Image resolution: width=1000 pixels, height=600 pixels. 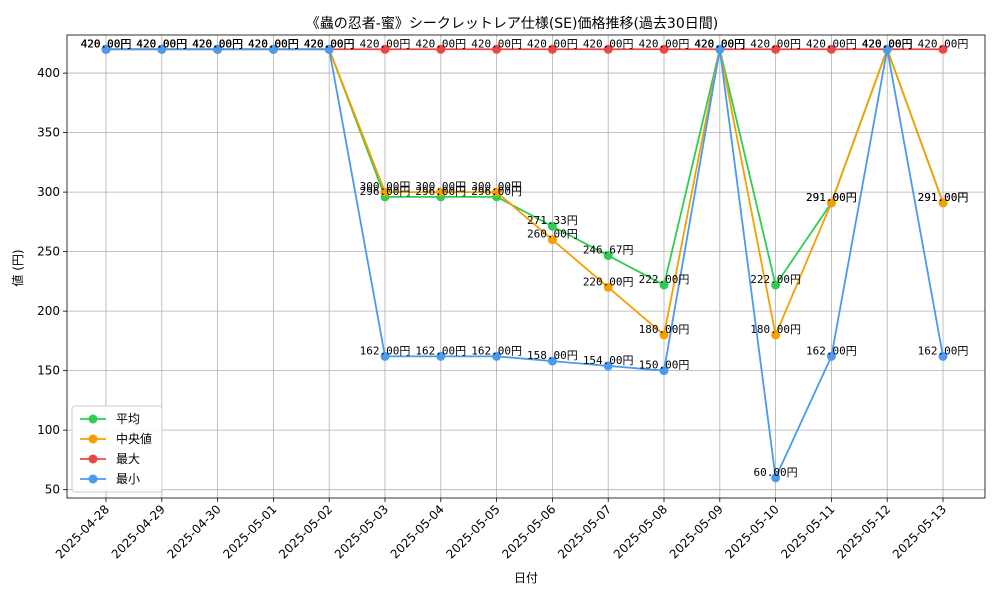 What do you see at coordinates (776, 472) in the screenshot?
I see `data-label: 60.00円` at bounding box center [776, 472].